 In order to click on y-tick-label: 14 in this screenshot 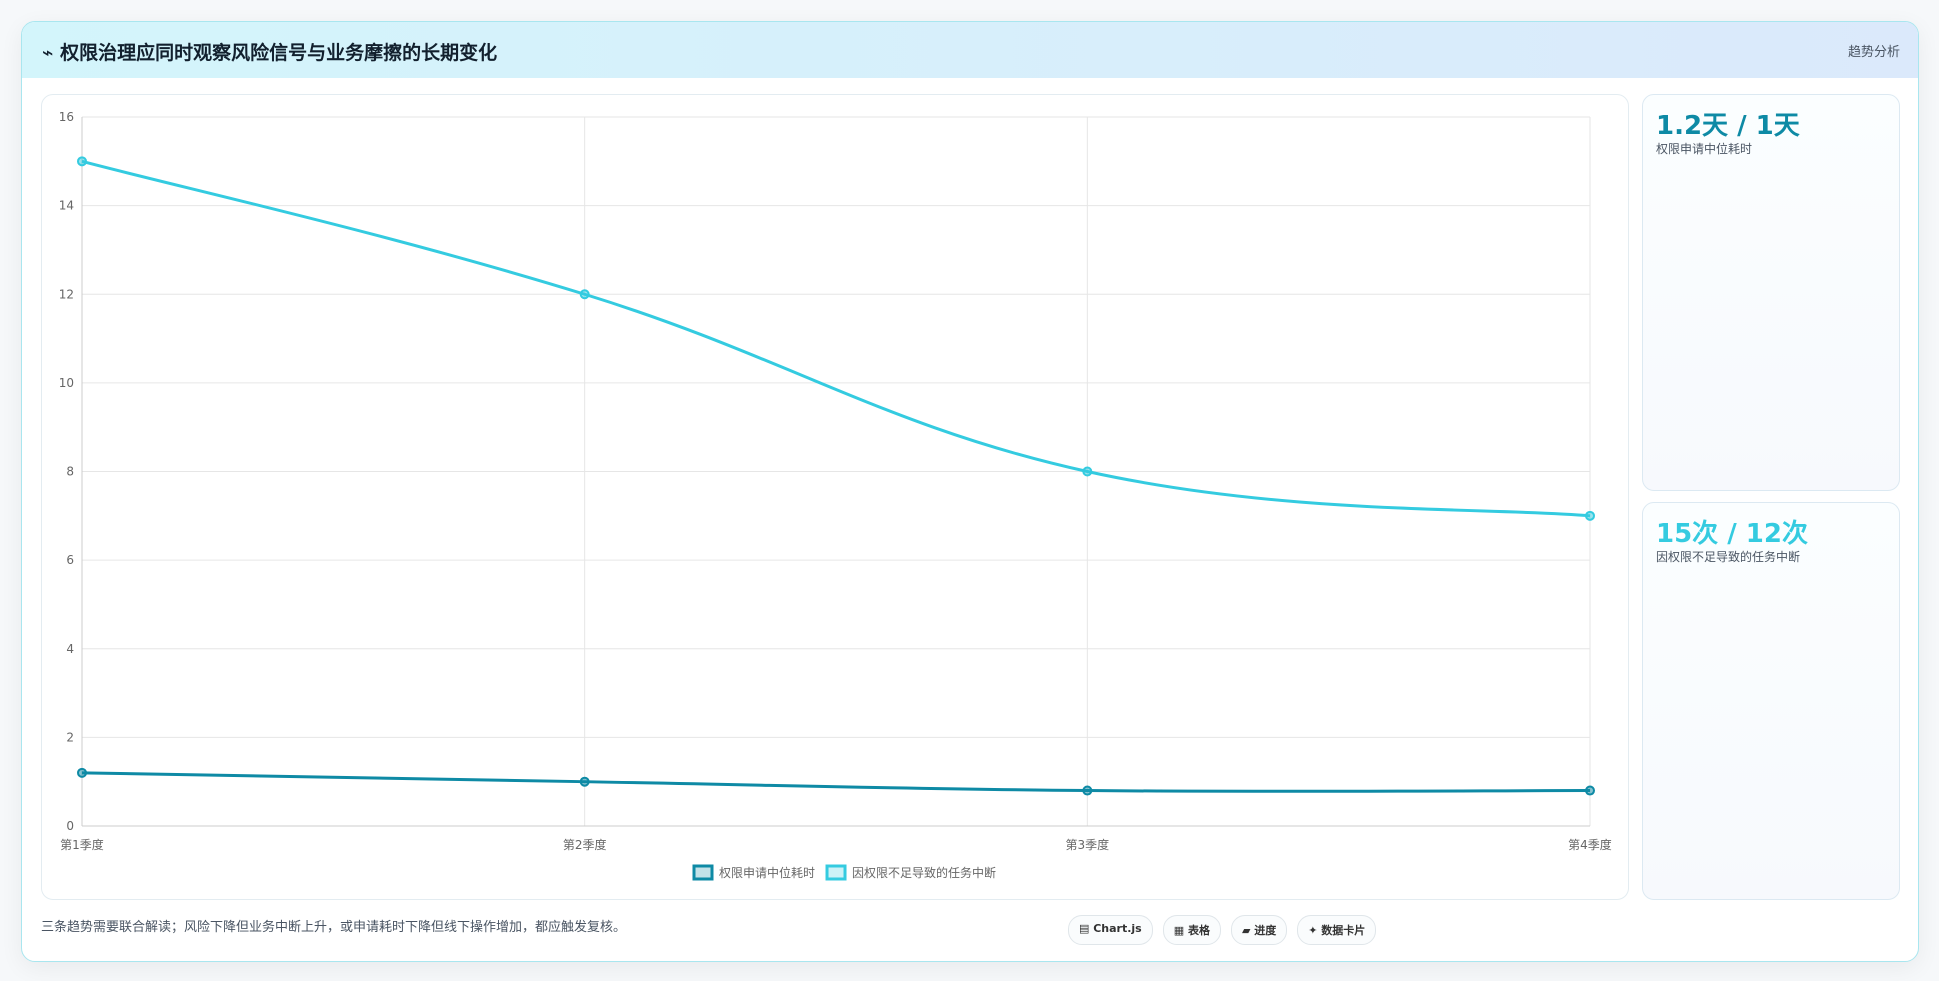, I will do `click(66, 206)`.